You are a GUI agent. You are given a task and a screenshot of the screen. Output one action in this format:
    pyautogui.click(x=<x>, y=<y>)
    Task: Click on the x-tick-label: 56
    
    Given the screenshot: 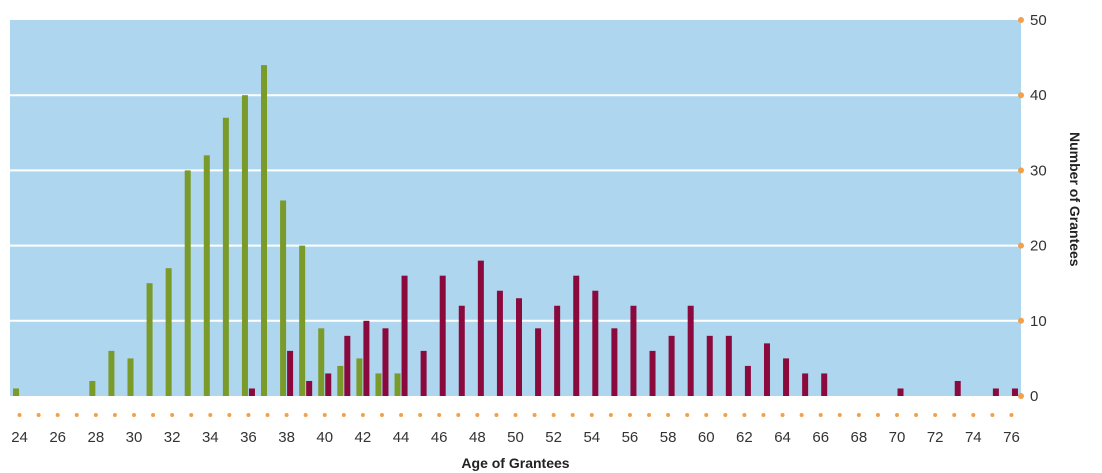 What is the action you would take?
    pyautogui.click(x=630, y=437)
    